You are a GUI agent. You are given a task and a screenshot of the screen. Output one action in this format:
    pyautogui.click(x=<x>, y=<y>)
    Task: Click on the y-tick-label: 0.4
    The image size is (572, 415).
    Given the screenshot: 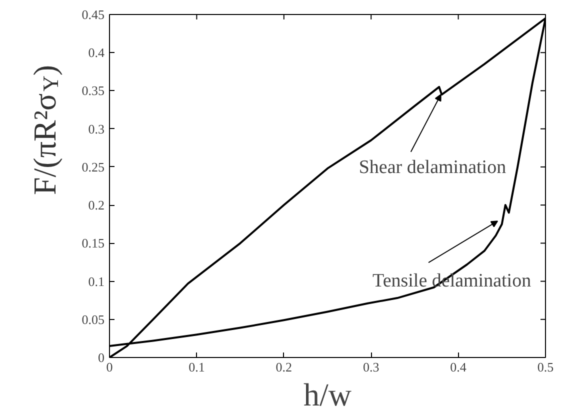 What is the action you would take?
    pyautogui.click(x=96, y=52)
    